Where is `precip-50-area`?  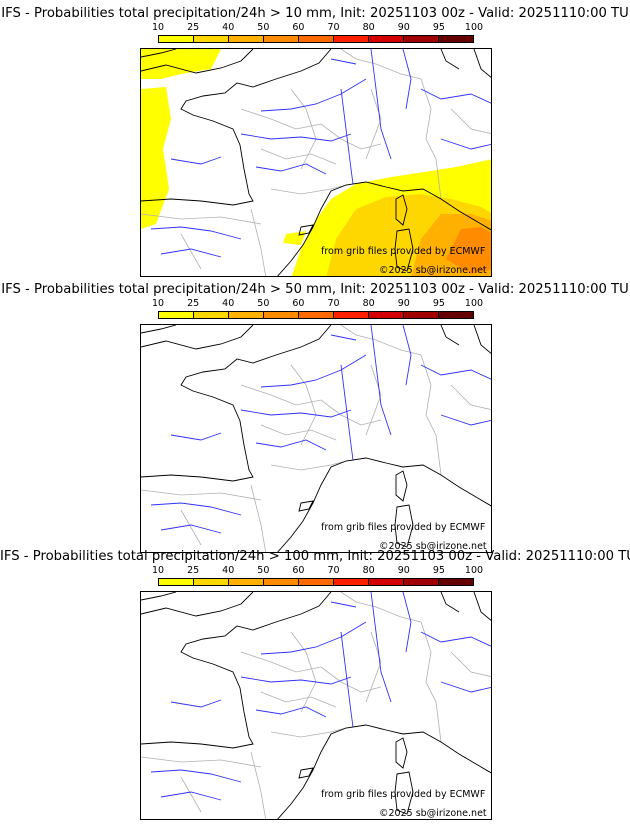
precip-50-area is located at coordinates (468, 250).